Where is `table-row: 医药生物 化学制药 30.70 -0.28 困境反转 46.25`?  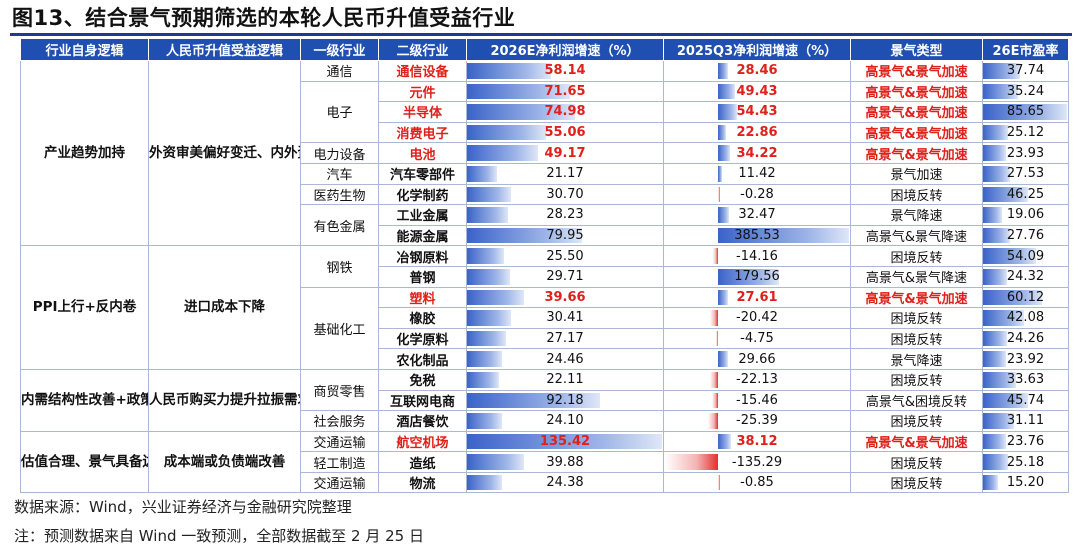
table-row: 医药生物 化学制药 30.70 -0.28 困境反转 46.25 is located at coordinates (545, 194).